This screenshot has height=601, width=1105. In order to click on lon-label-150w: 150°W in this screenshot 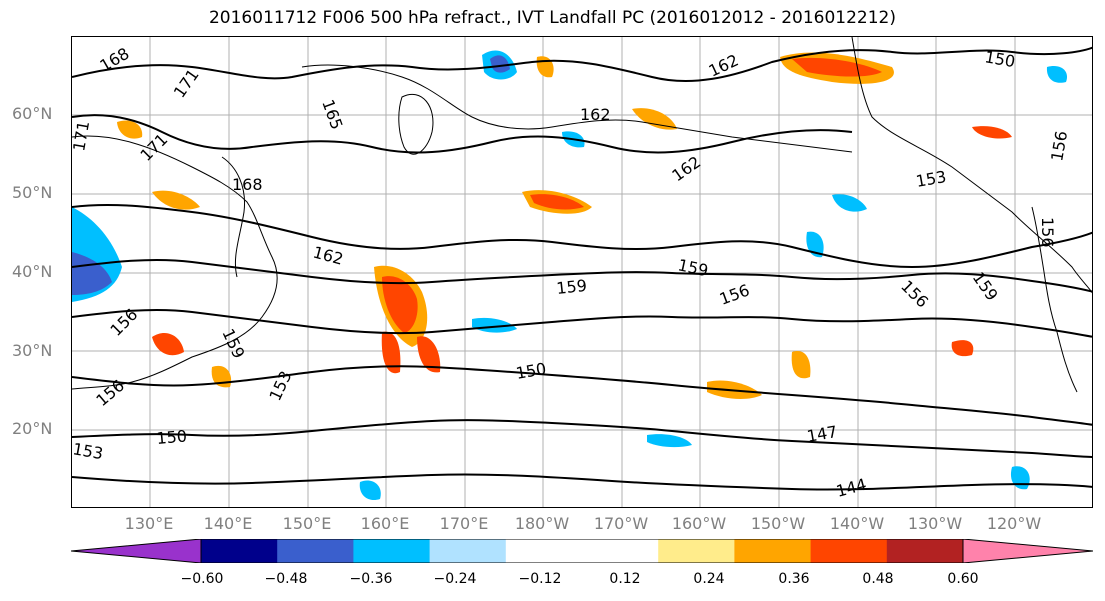, I will do `click(778, 523)`.